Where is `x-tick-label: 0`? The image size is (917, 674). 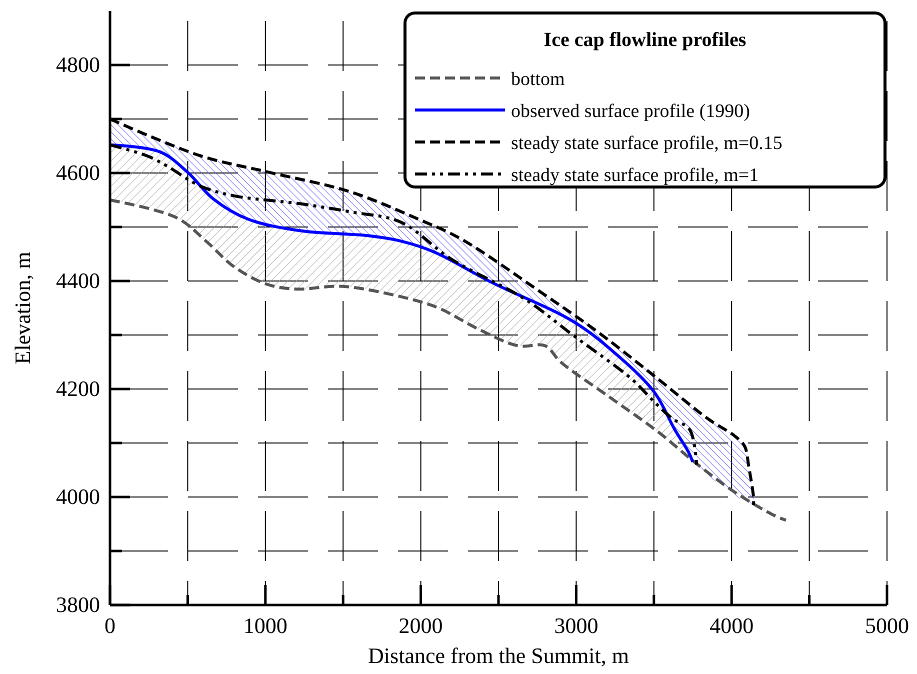
x-tick-label: 0 is located at coordinates (110, 625).